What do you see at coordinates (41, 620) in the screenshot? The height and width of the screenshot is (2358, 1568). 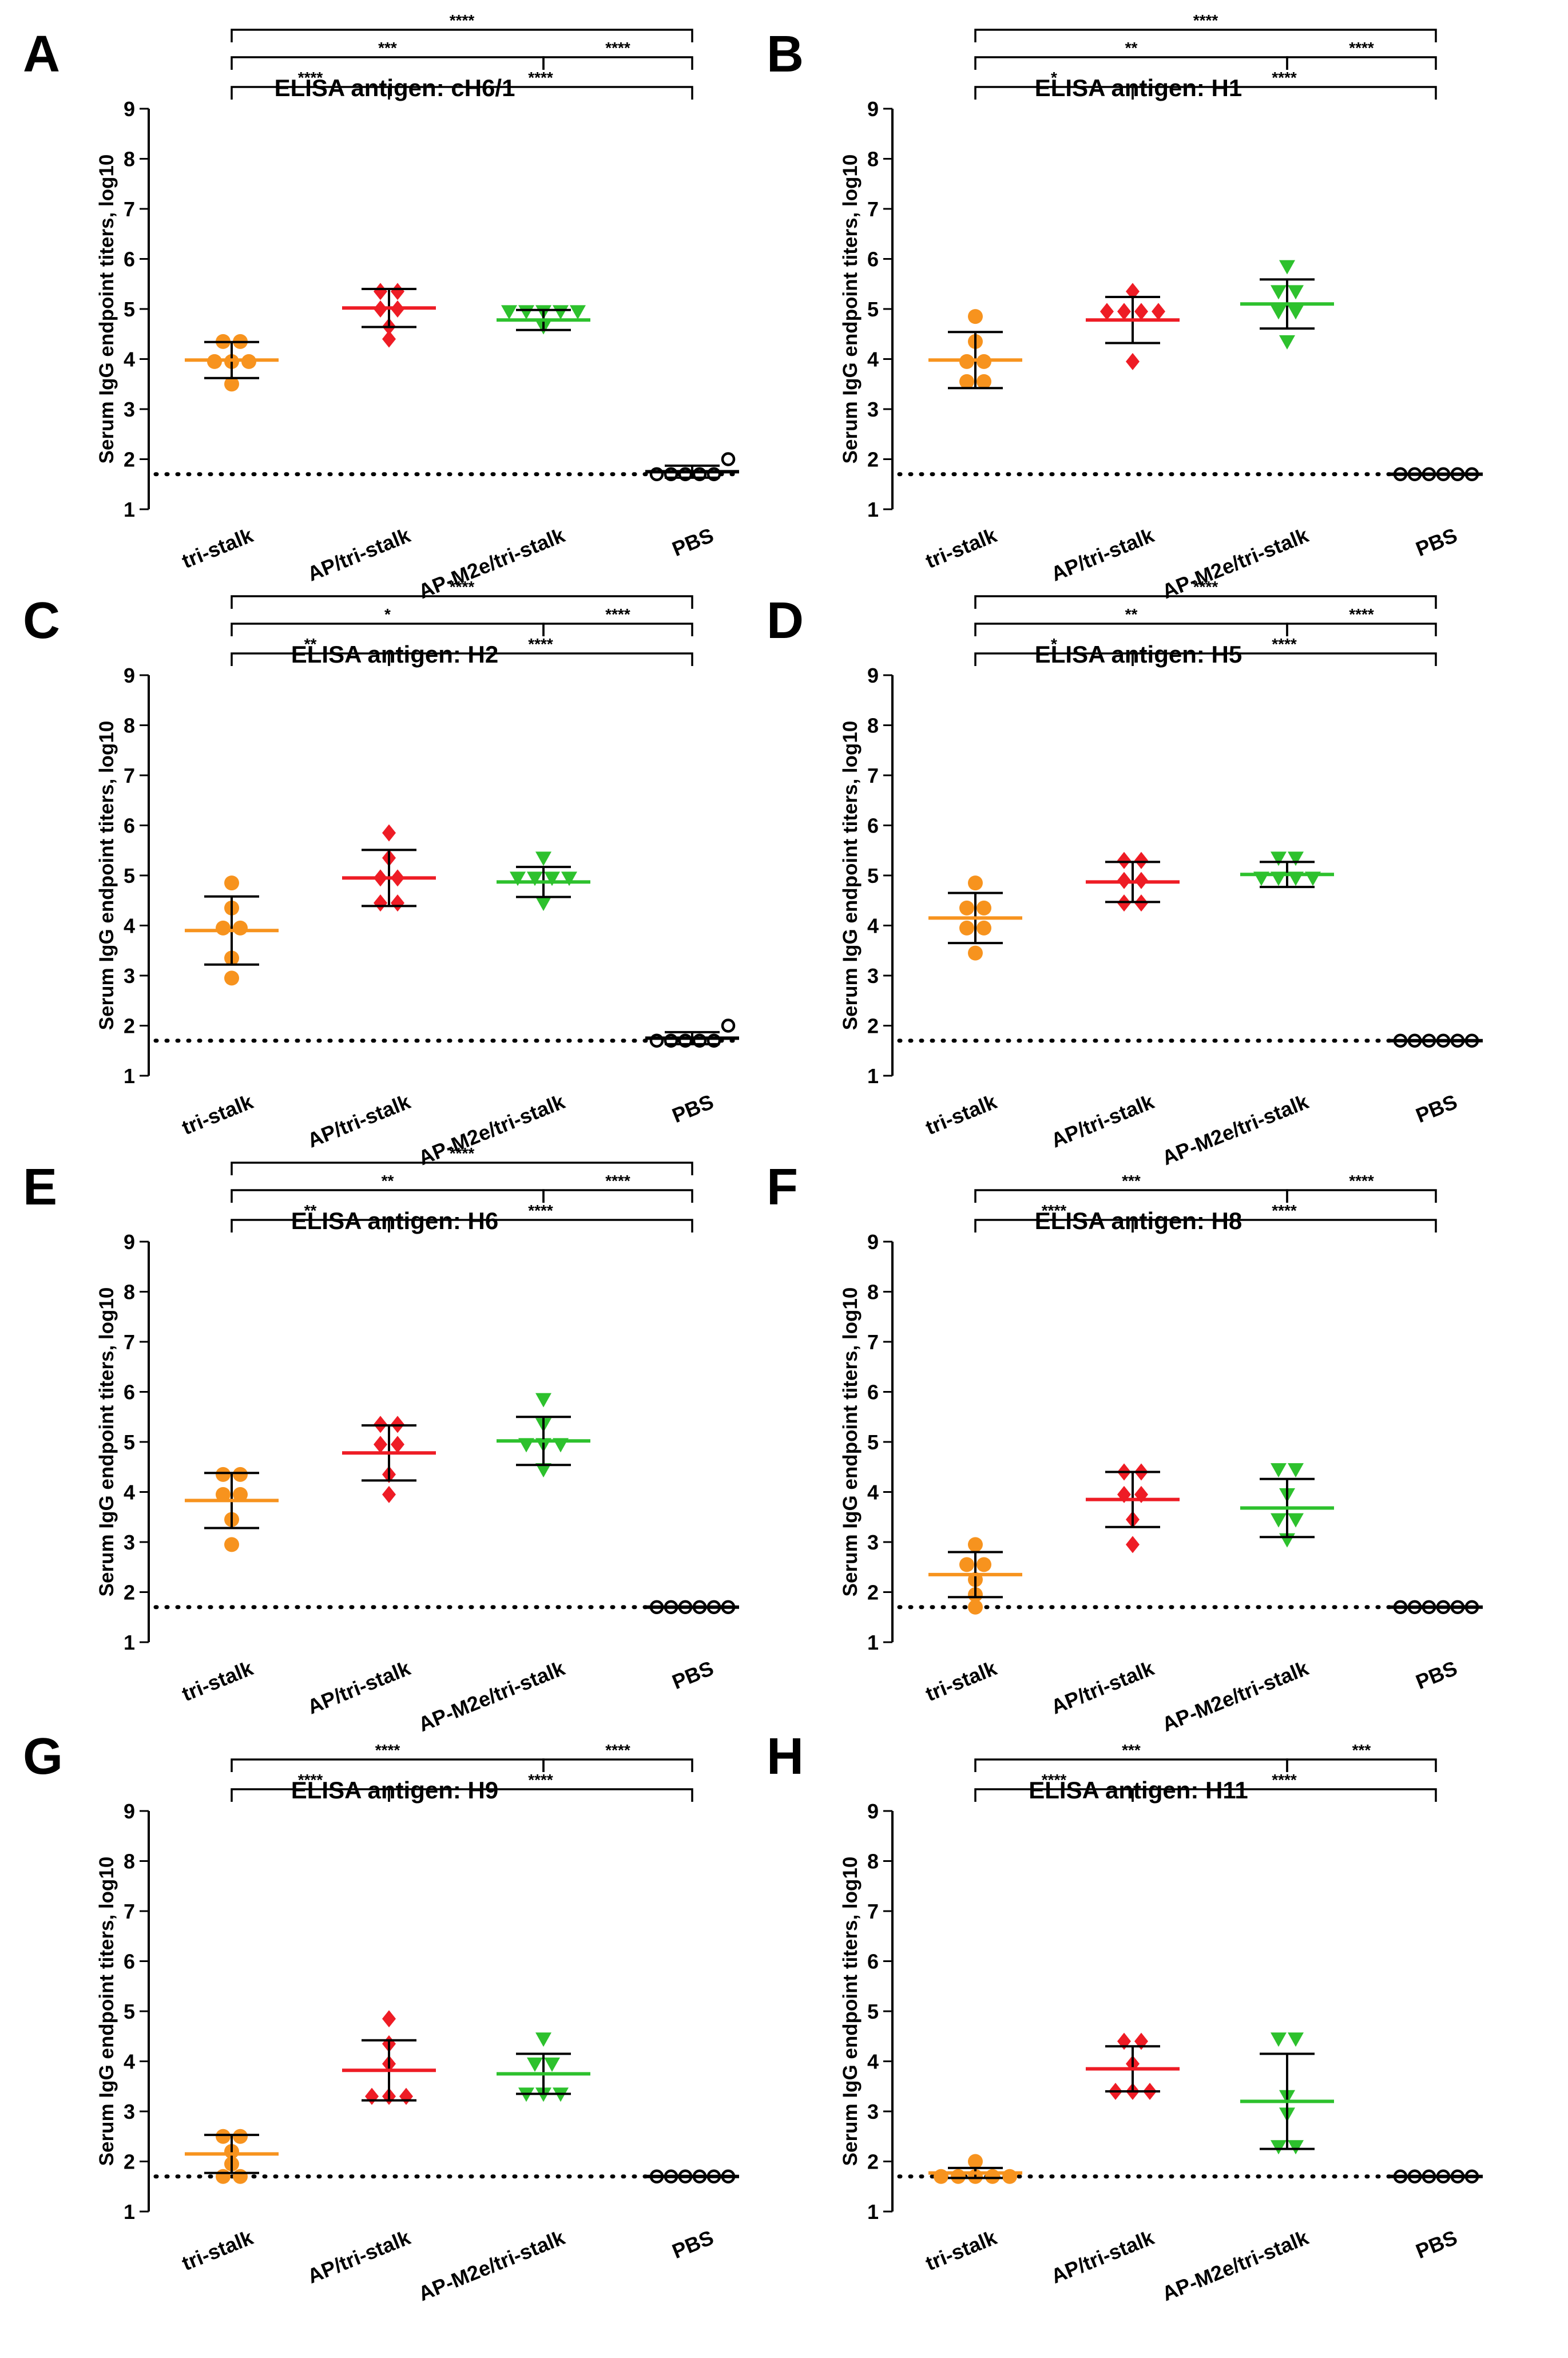 I see `panel-letter: C` at bounding box center [41, 620].